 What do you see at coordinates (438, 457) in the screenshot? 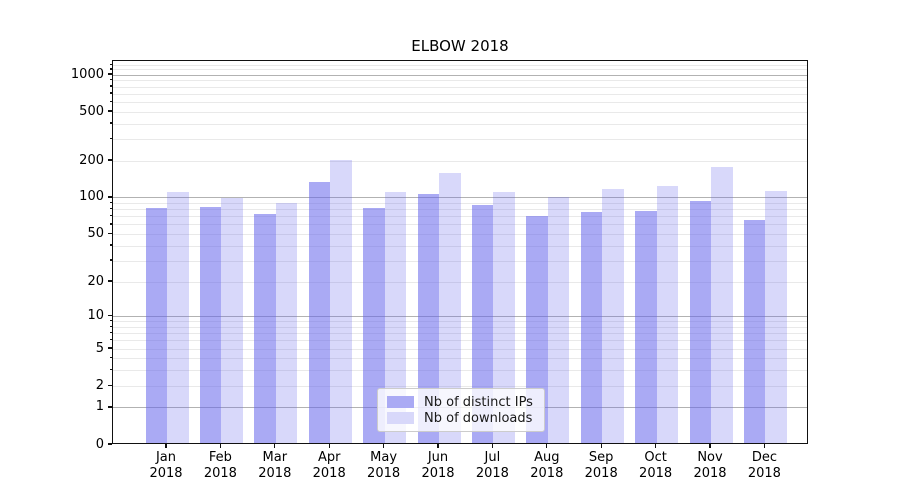
I see `x-tick-label-line: Jun` at bounding box center [438, 457].